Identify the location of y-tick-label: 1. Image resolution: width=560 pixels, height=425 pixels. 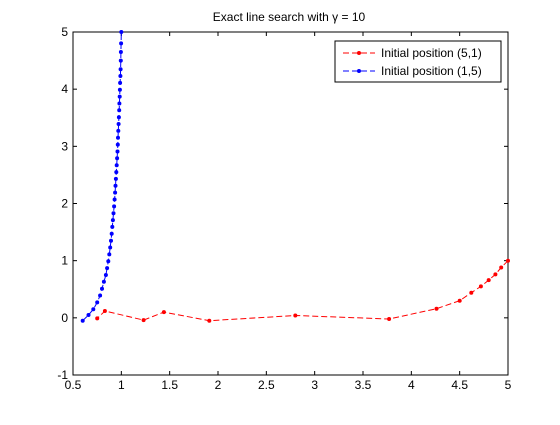
(64, 261).